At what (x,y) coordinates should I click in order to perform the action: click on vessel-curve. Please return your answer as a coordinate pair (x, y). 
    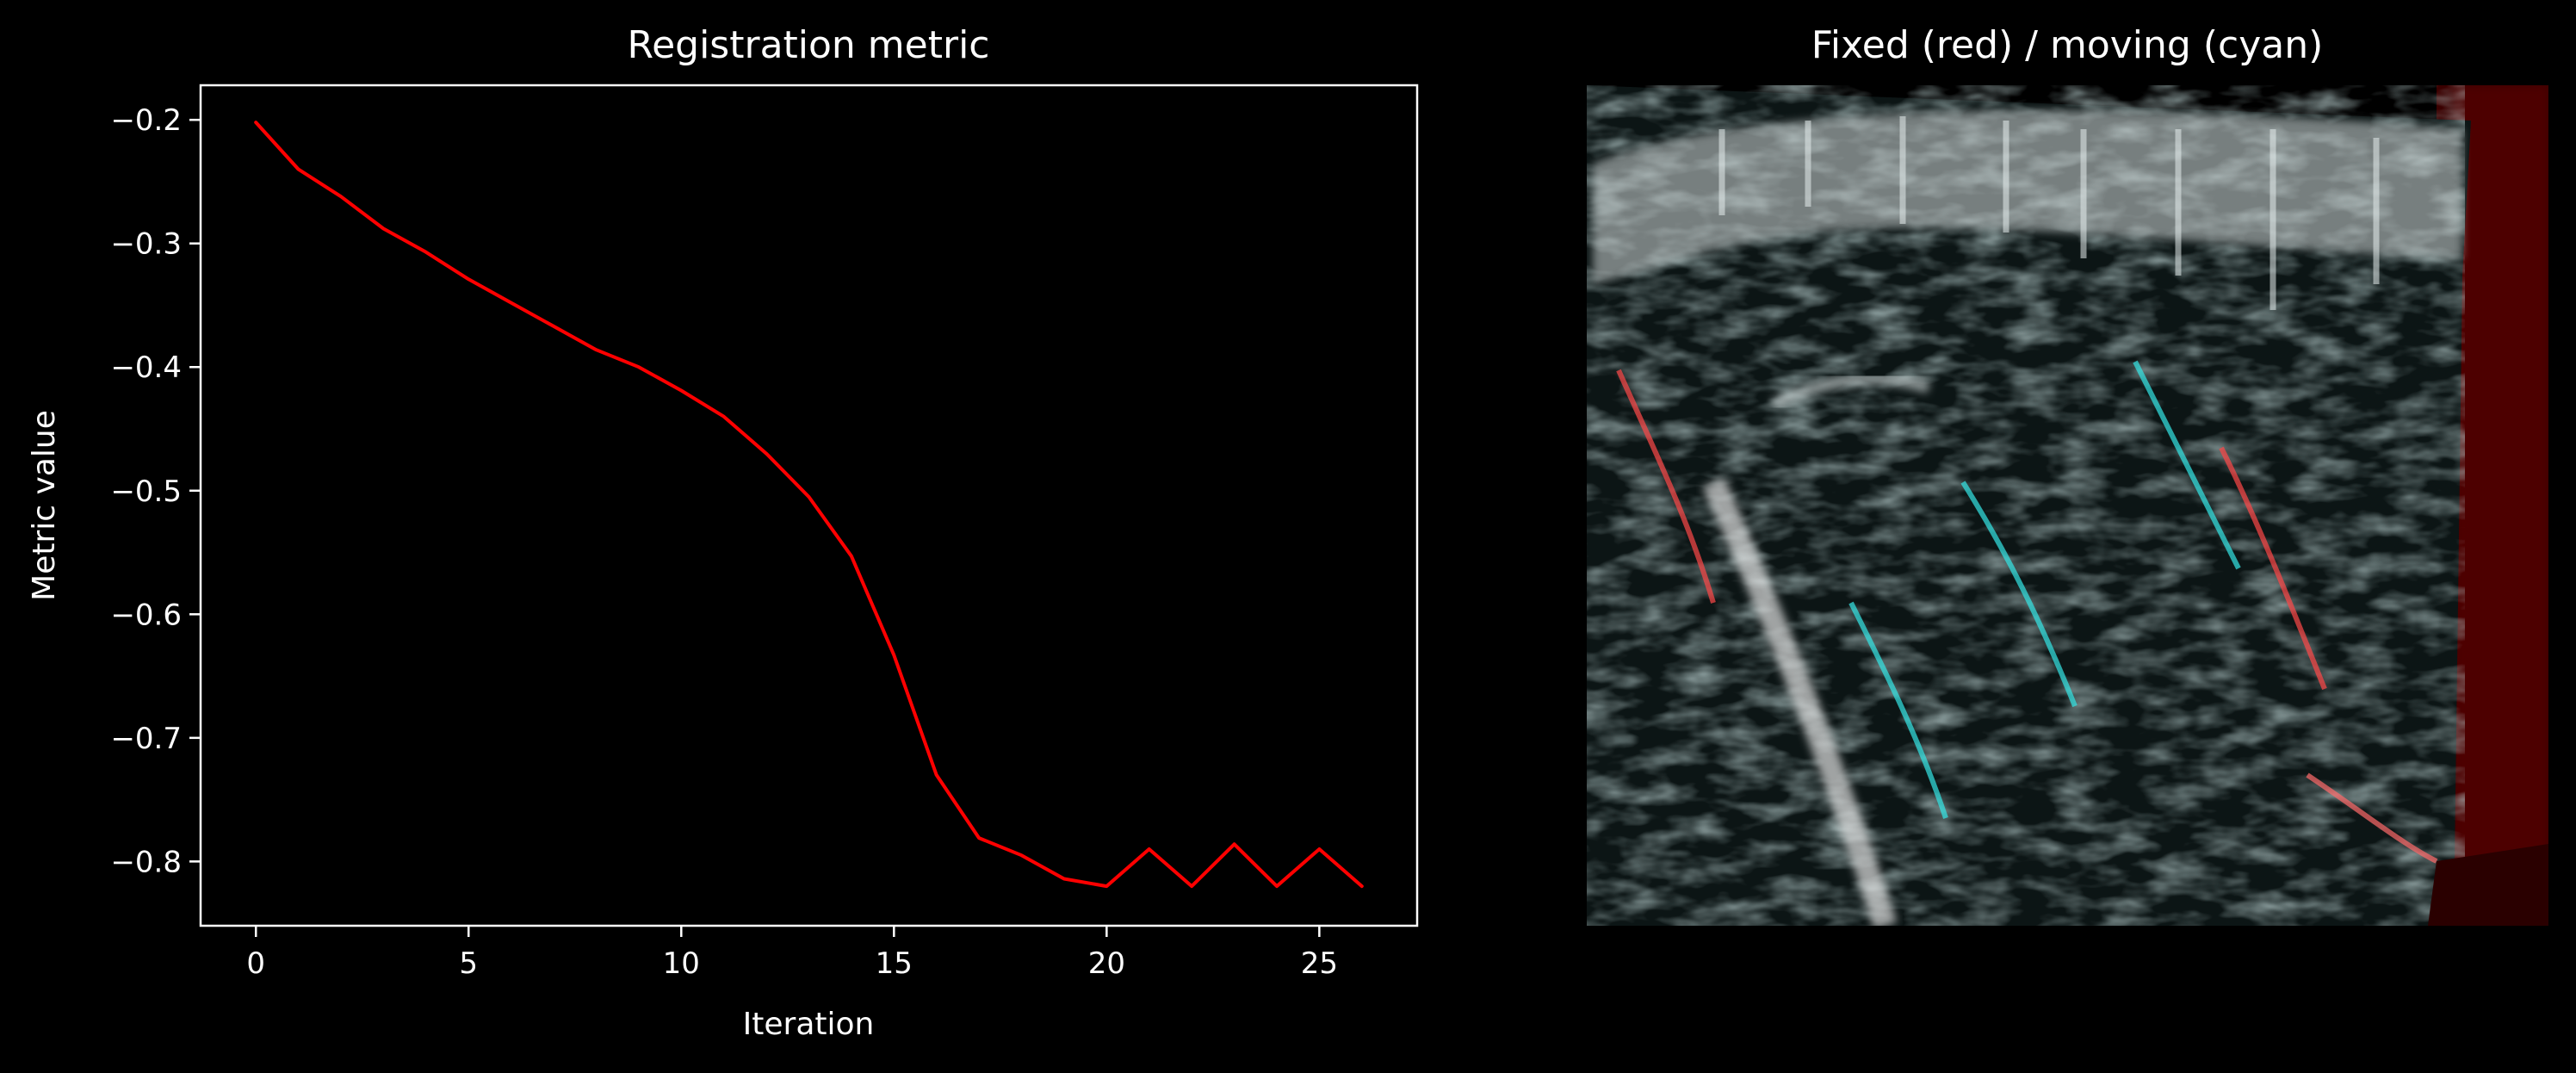
    Looking at the image, I should click on (1851, 391).